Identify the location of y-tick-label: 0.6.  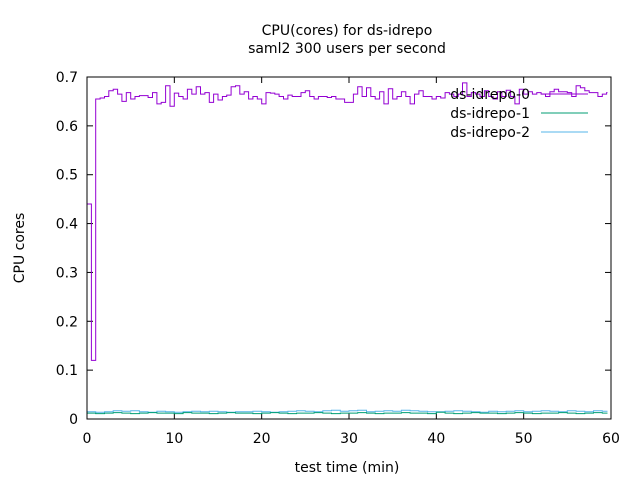
(67, 127).